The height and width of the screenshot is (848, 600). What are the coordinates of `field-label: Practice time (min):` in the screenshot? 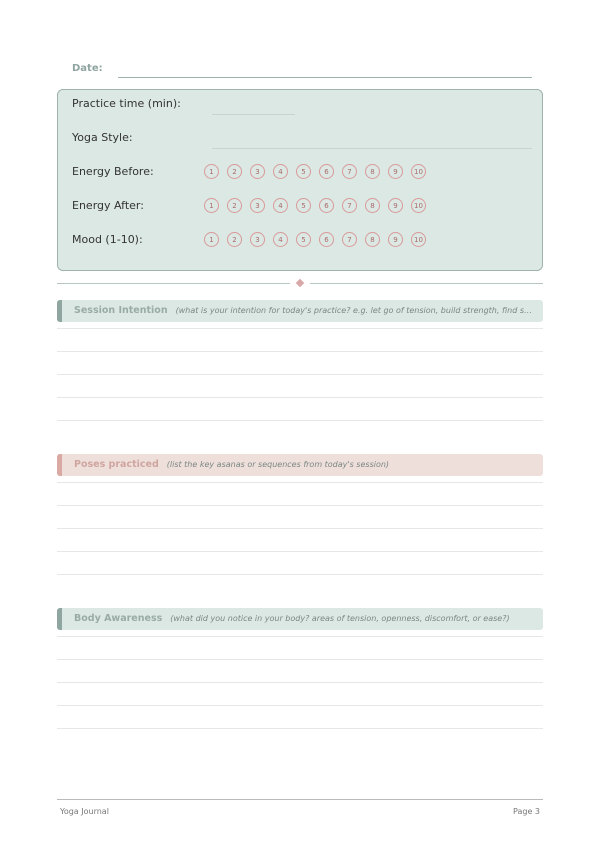 It's located at (126, 103).